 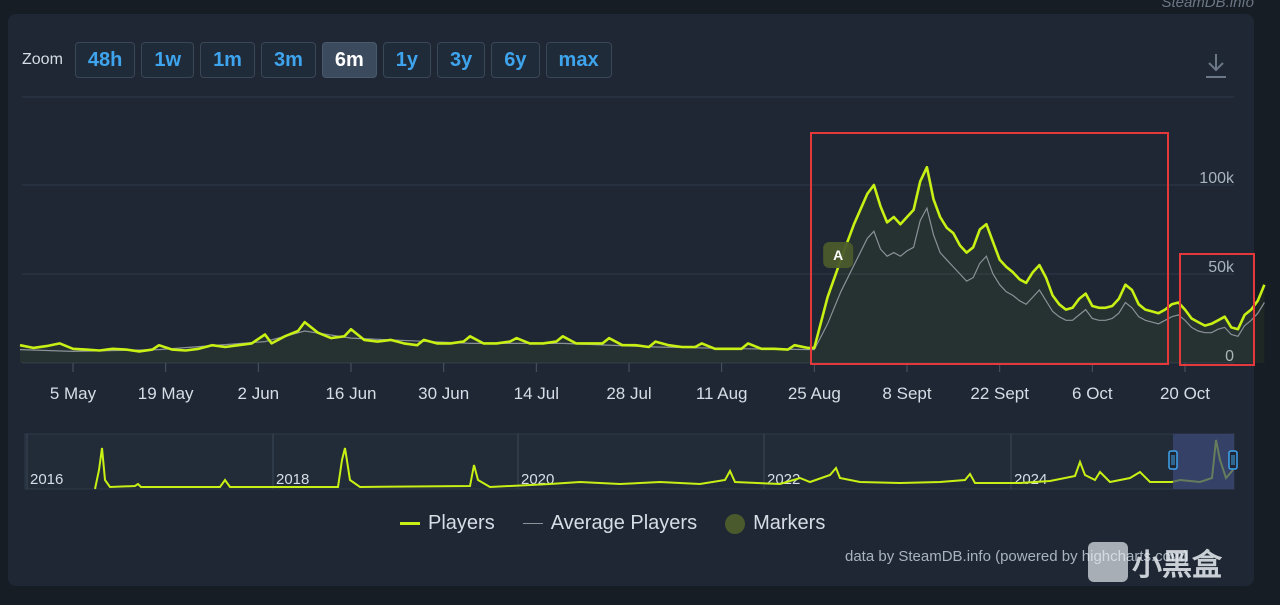 I want to click on x-tick-label: 11 Aug, so click(x=722, y=393).